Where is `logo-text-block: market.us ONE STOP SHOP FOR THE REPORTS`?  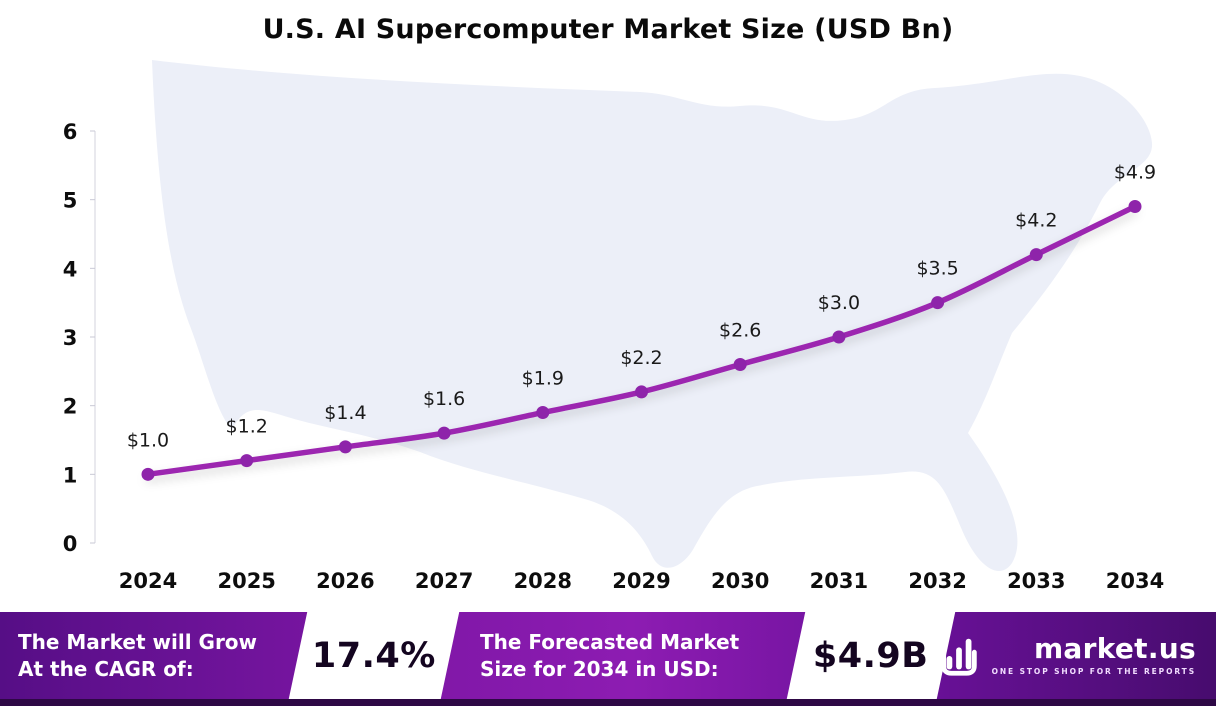
logo-text-block: market.us ONE STOP SHOP FOR THE REPORTS is located at coordinates (1093, 654).